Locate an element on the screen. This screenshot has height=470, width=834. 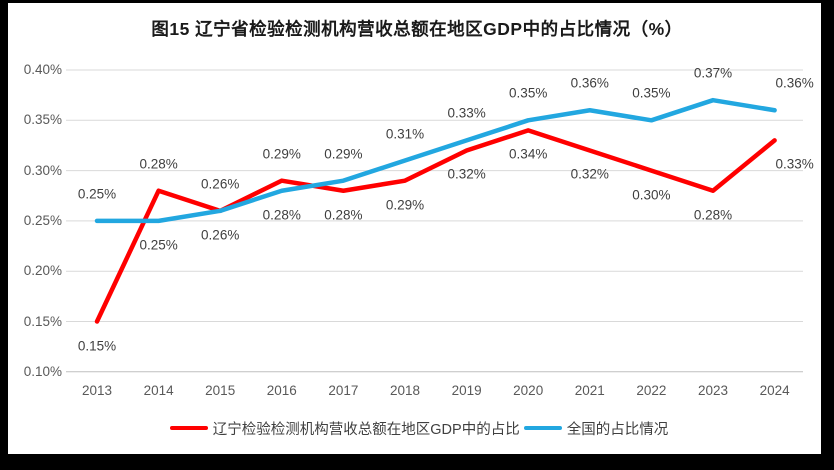
legend-label-liaoning: 辽宁检验检测机构营收总额在地区GDP中的占比 is located at coordinates (366, 429).